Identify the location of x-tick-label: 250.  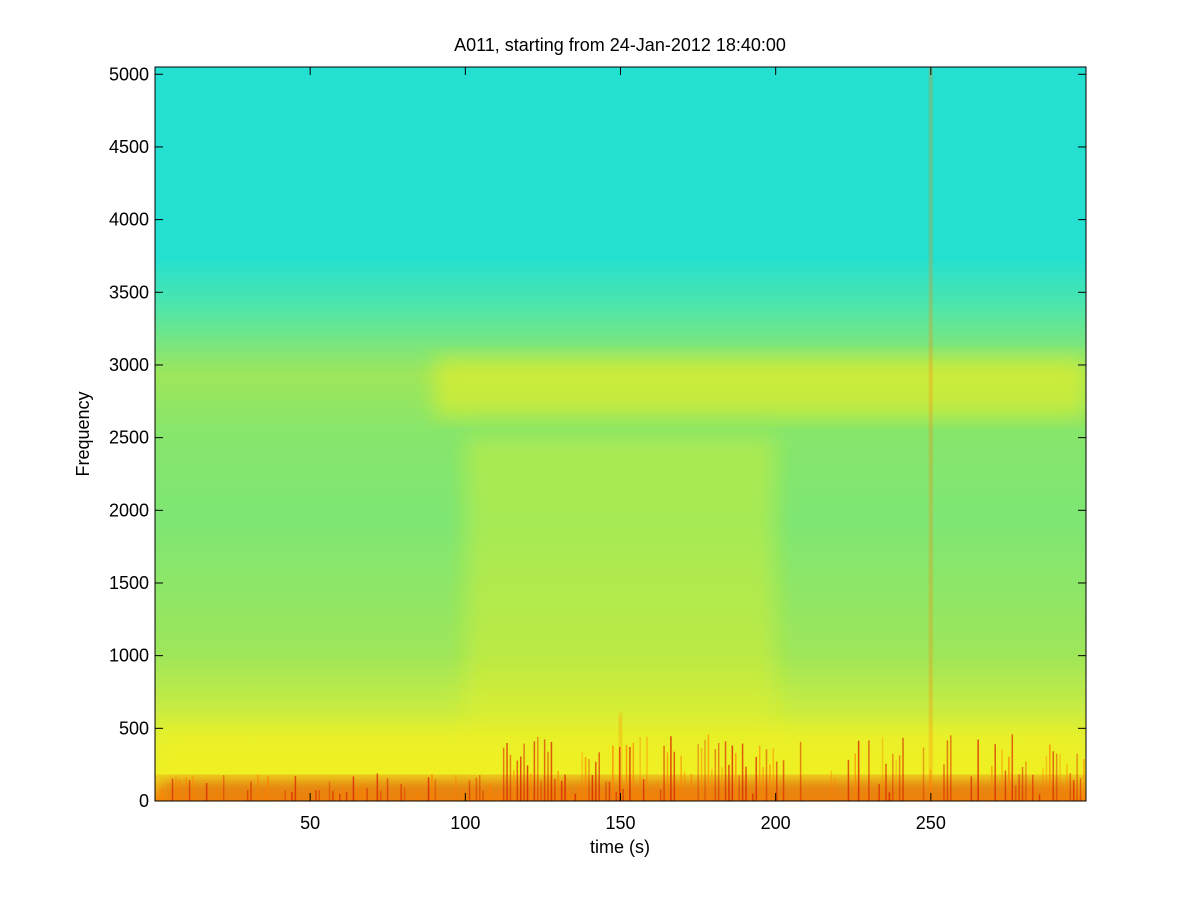
(931, 823).